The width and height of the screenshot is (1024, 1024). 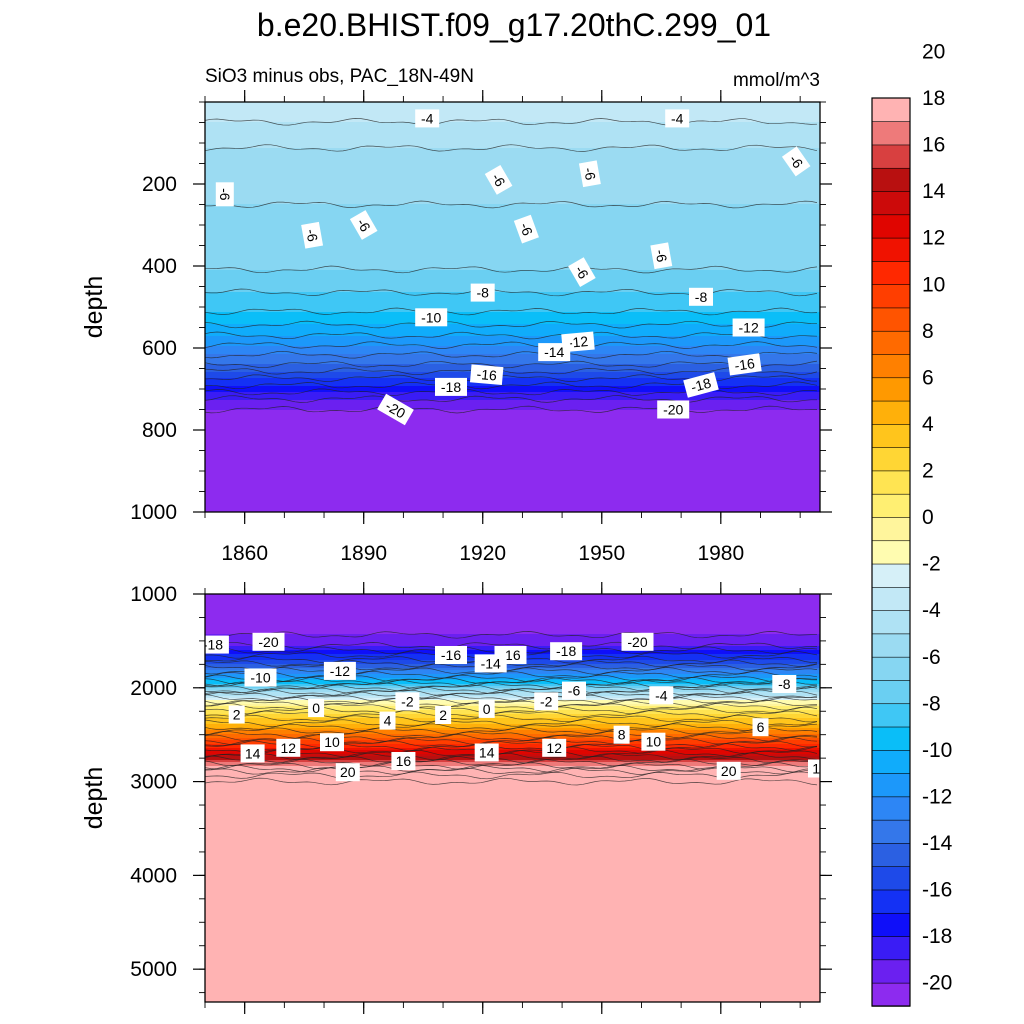 What do you see at coordinates (347, 772) in the screenshot?
I see `contour-label: 20` at bounding box center [347, 772].